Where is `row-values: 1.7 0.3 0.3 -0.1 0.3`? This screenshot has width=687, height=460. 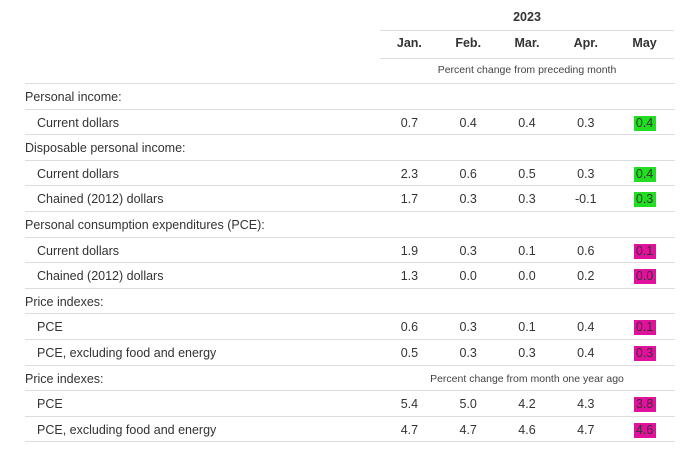 row-values: 1.7 0.3 0.3 -0.1 0.3 is located at coordinates (527, 200).